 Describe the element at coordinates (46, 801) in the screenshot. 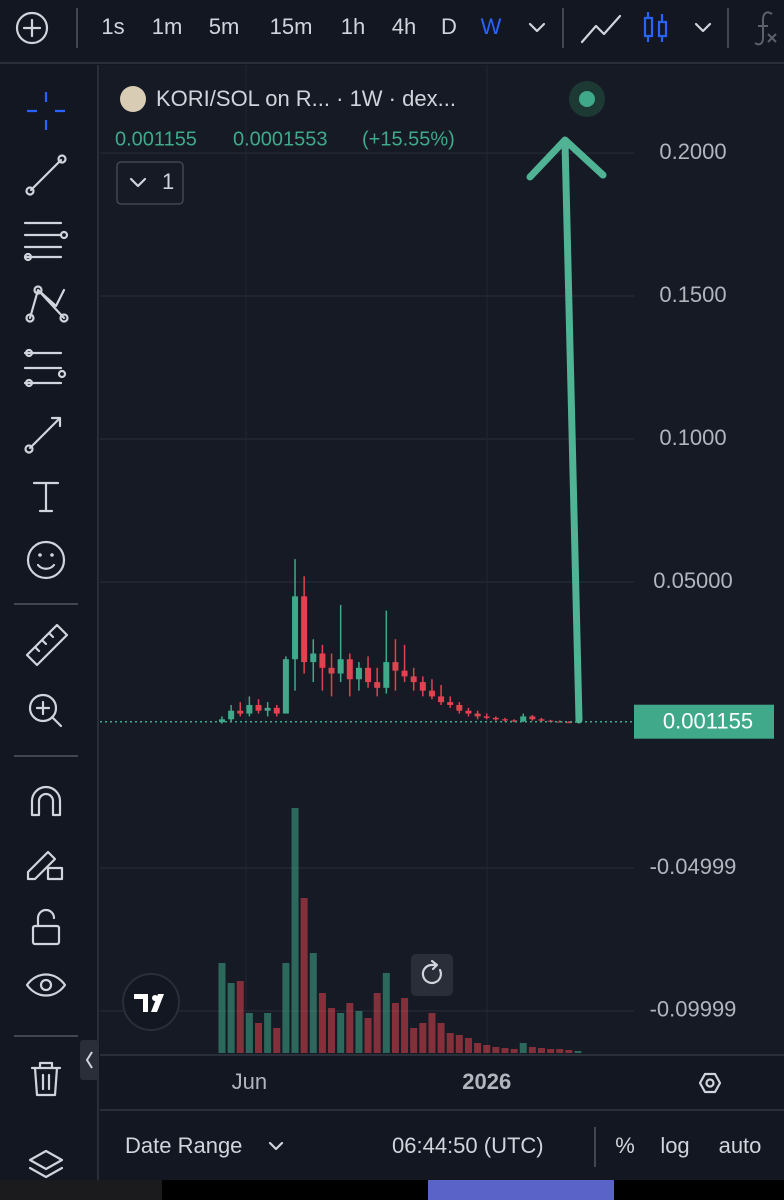

I see `magnet-tool` at that location.